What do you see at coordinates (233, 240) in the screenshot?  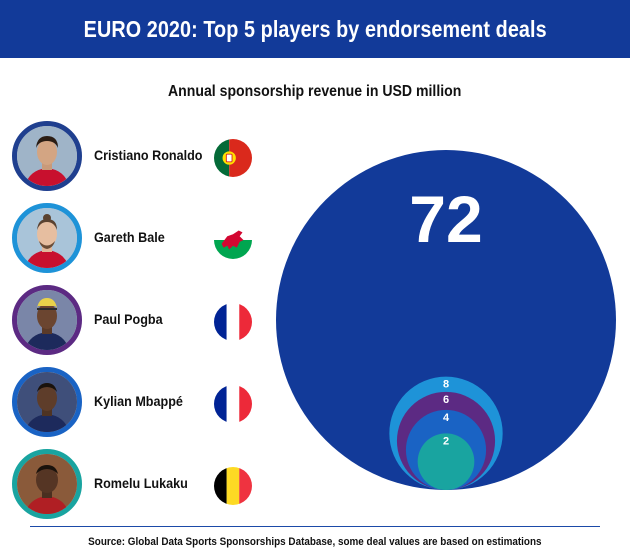 I see `wales-flag-icon` at bounding box center [233, 240].